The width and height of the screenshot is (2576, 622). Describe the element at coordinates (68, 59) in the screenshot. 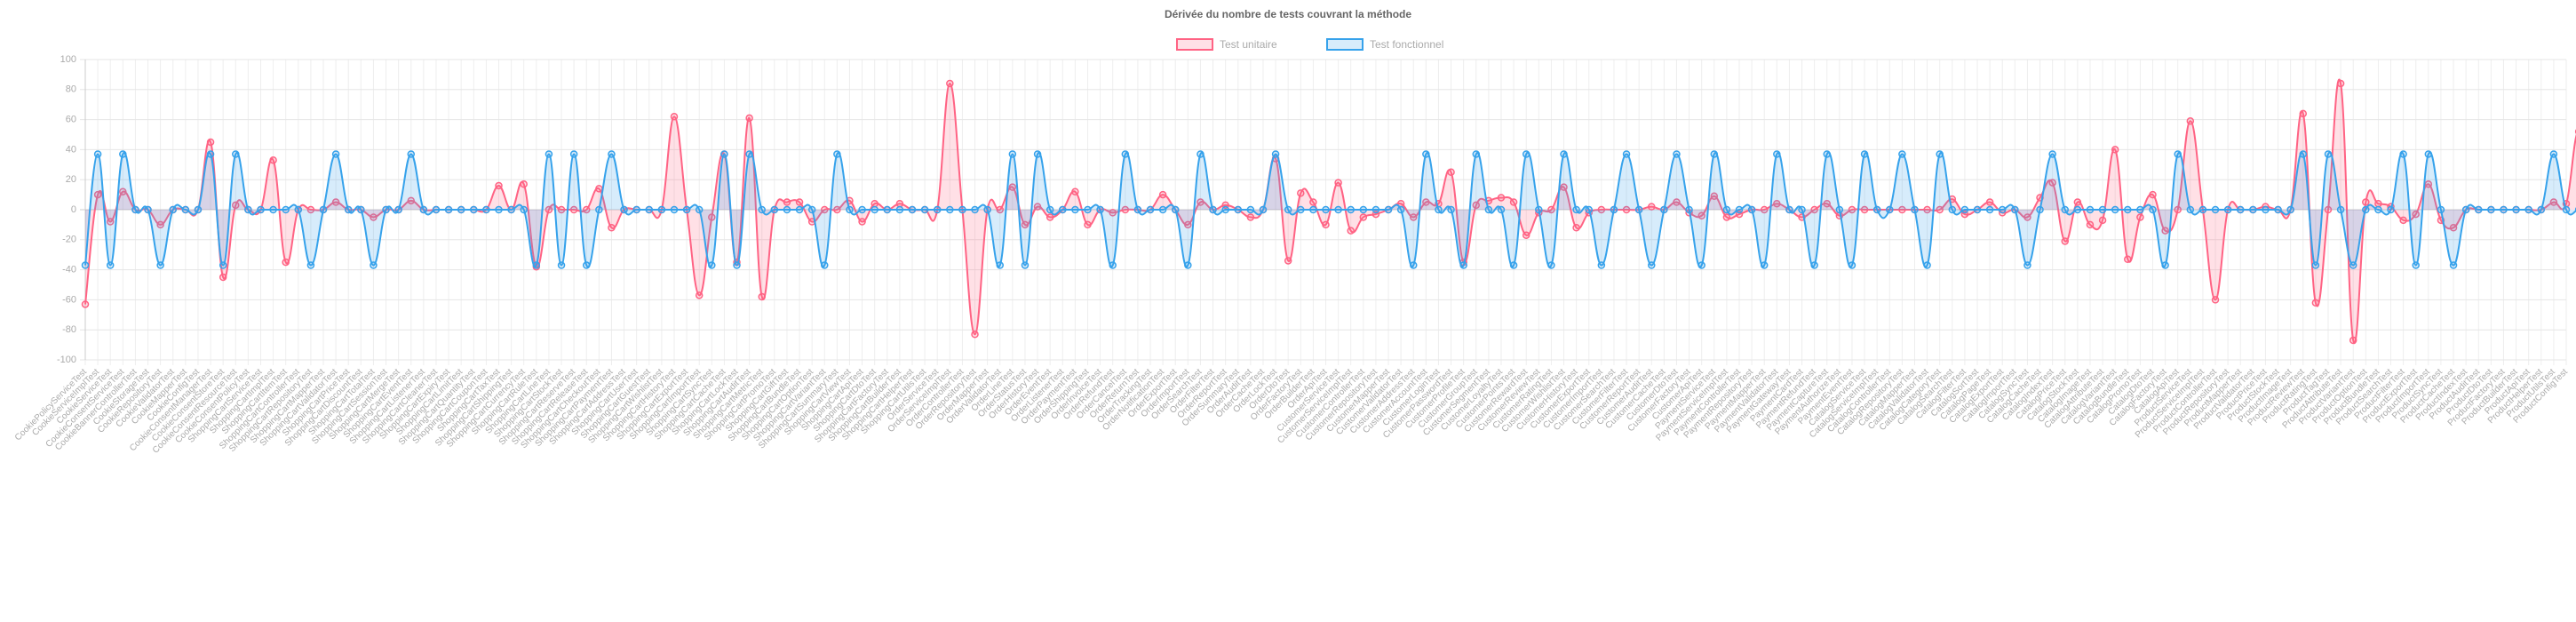

I see `y-tick-label: 100` at that location.